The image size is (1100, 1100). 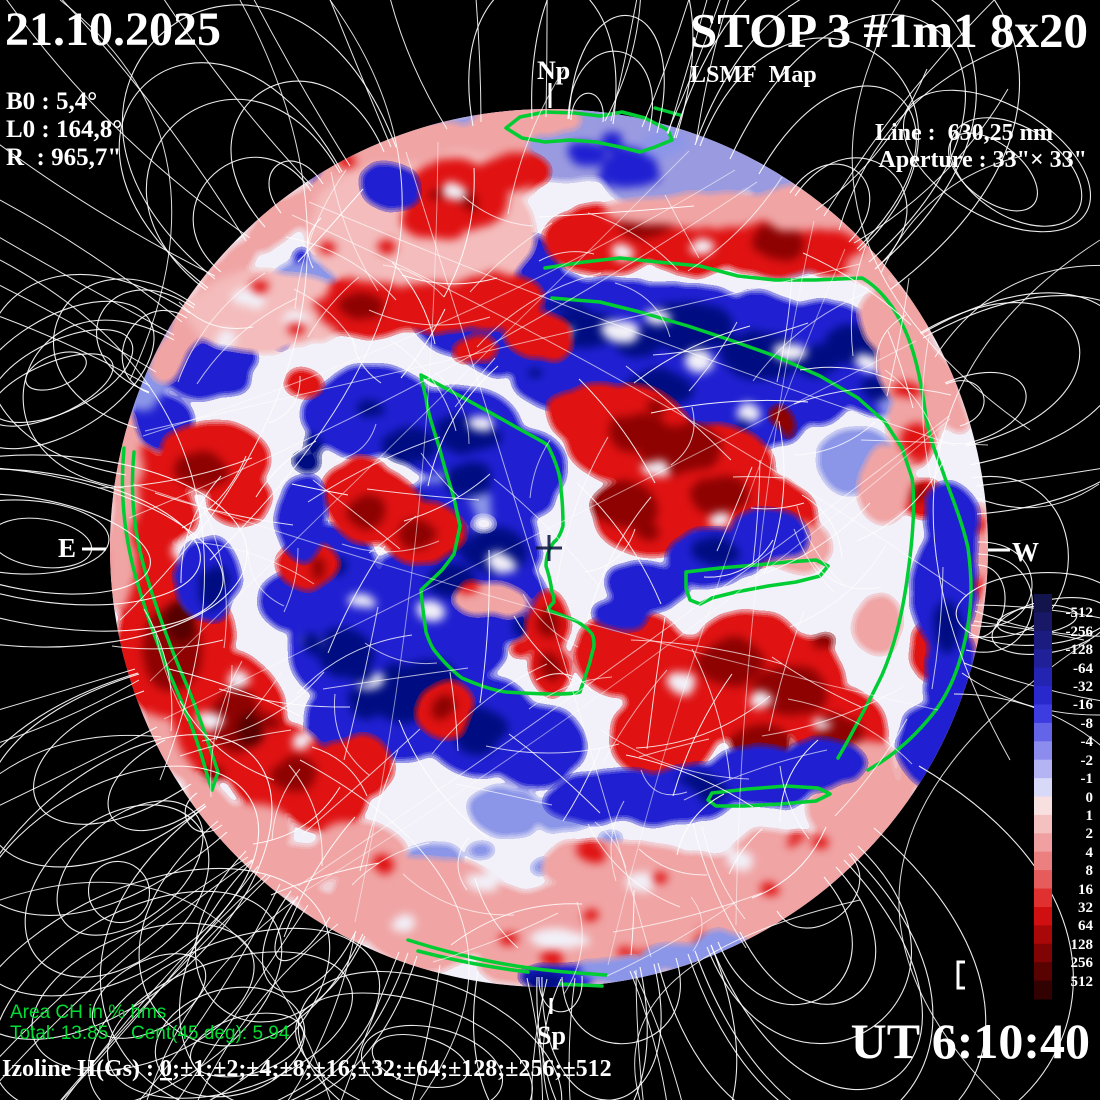 I want to click on svg-text: -4, so click(x=1087, y=742).